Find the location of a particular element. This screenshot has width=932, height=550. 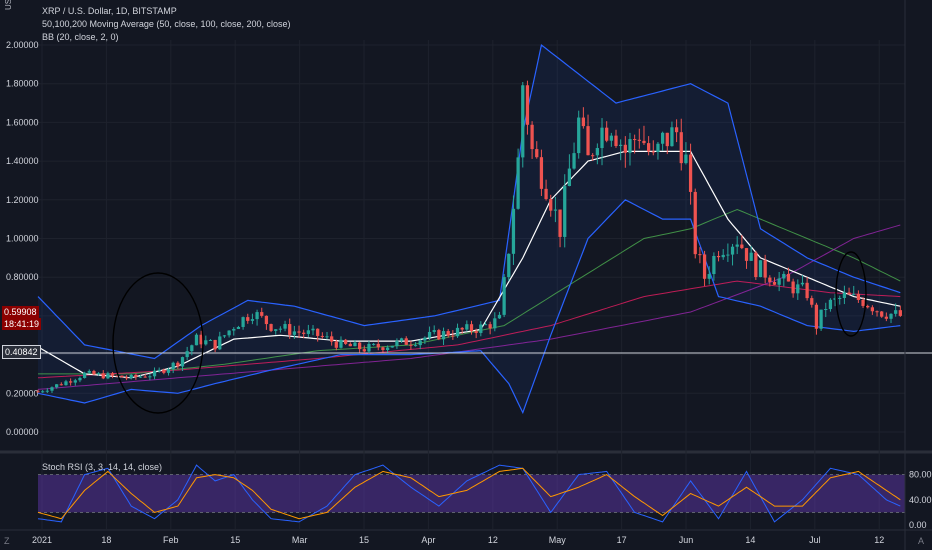

stoch-k-line is located at coordinates (469, 493).